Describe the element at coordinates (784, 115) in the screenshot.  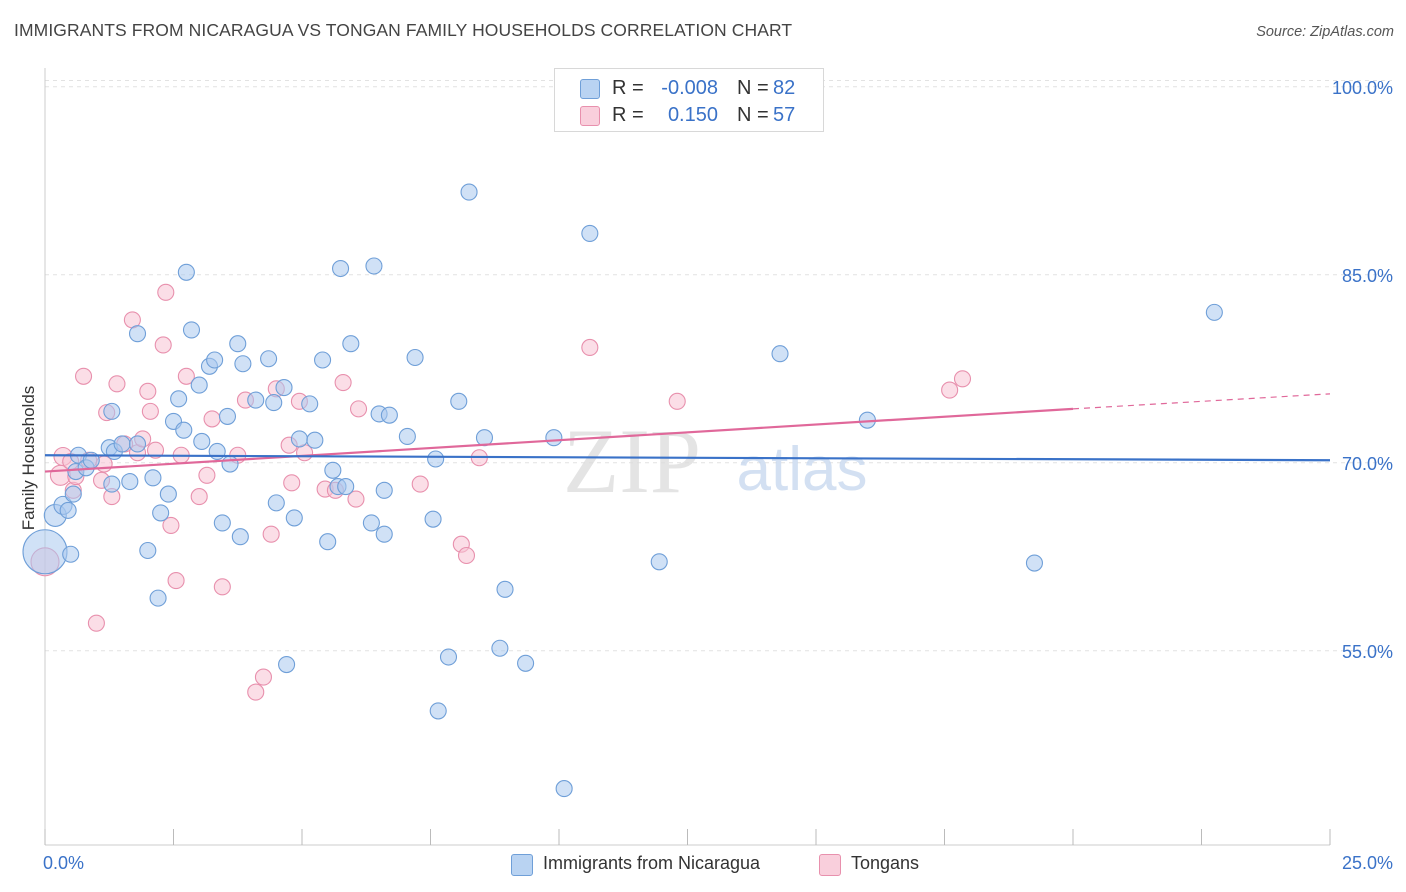
I see `legend-n-value: 57` at that location.